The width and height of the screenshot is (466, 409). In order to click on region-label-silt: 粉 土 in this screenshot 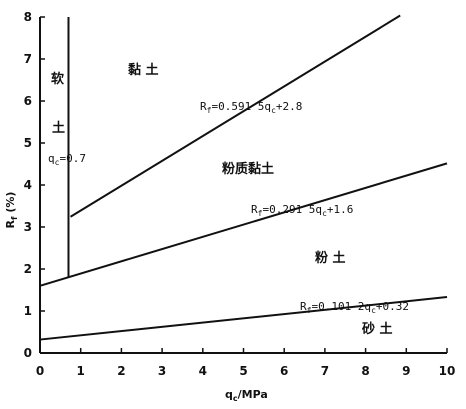, I will do `click(330, 258)`.